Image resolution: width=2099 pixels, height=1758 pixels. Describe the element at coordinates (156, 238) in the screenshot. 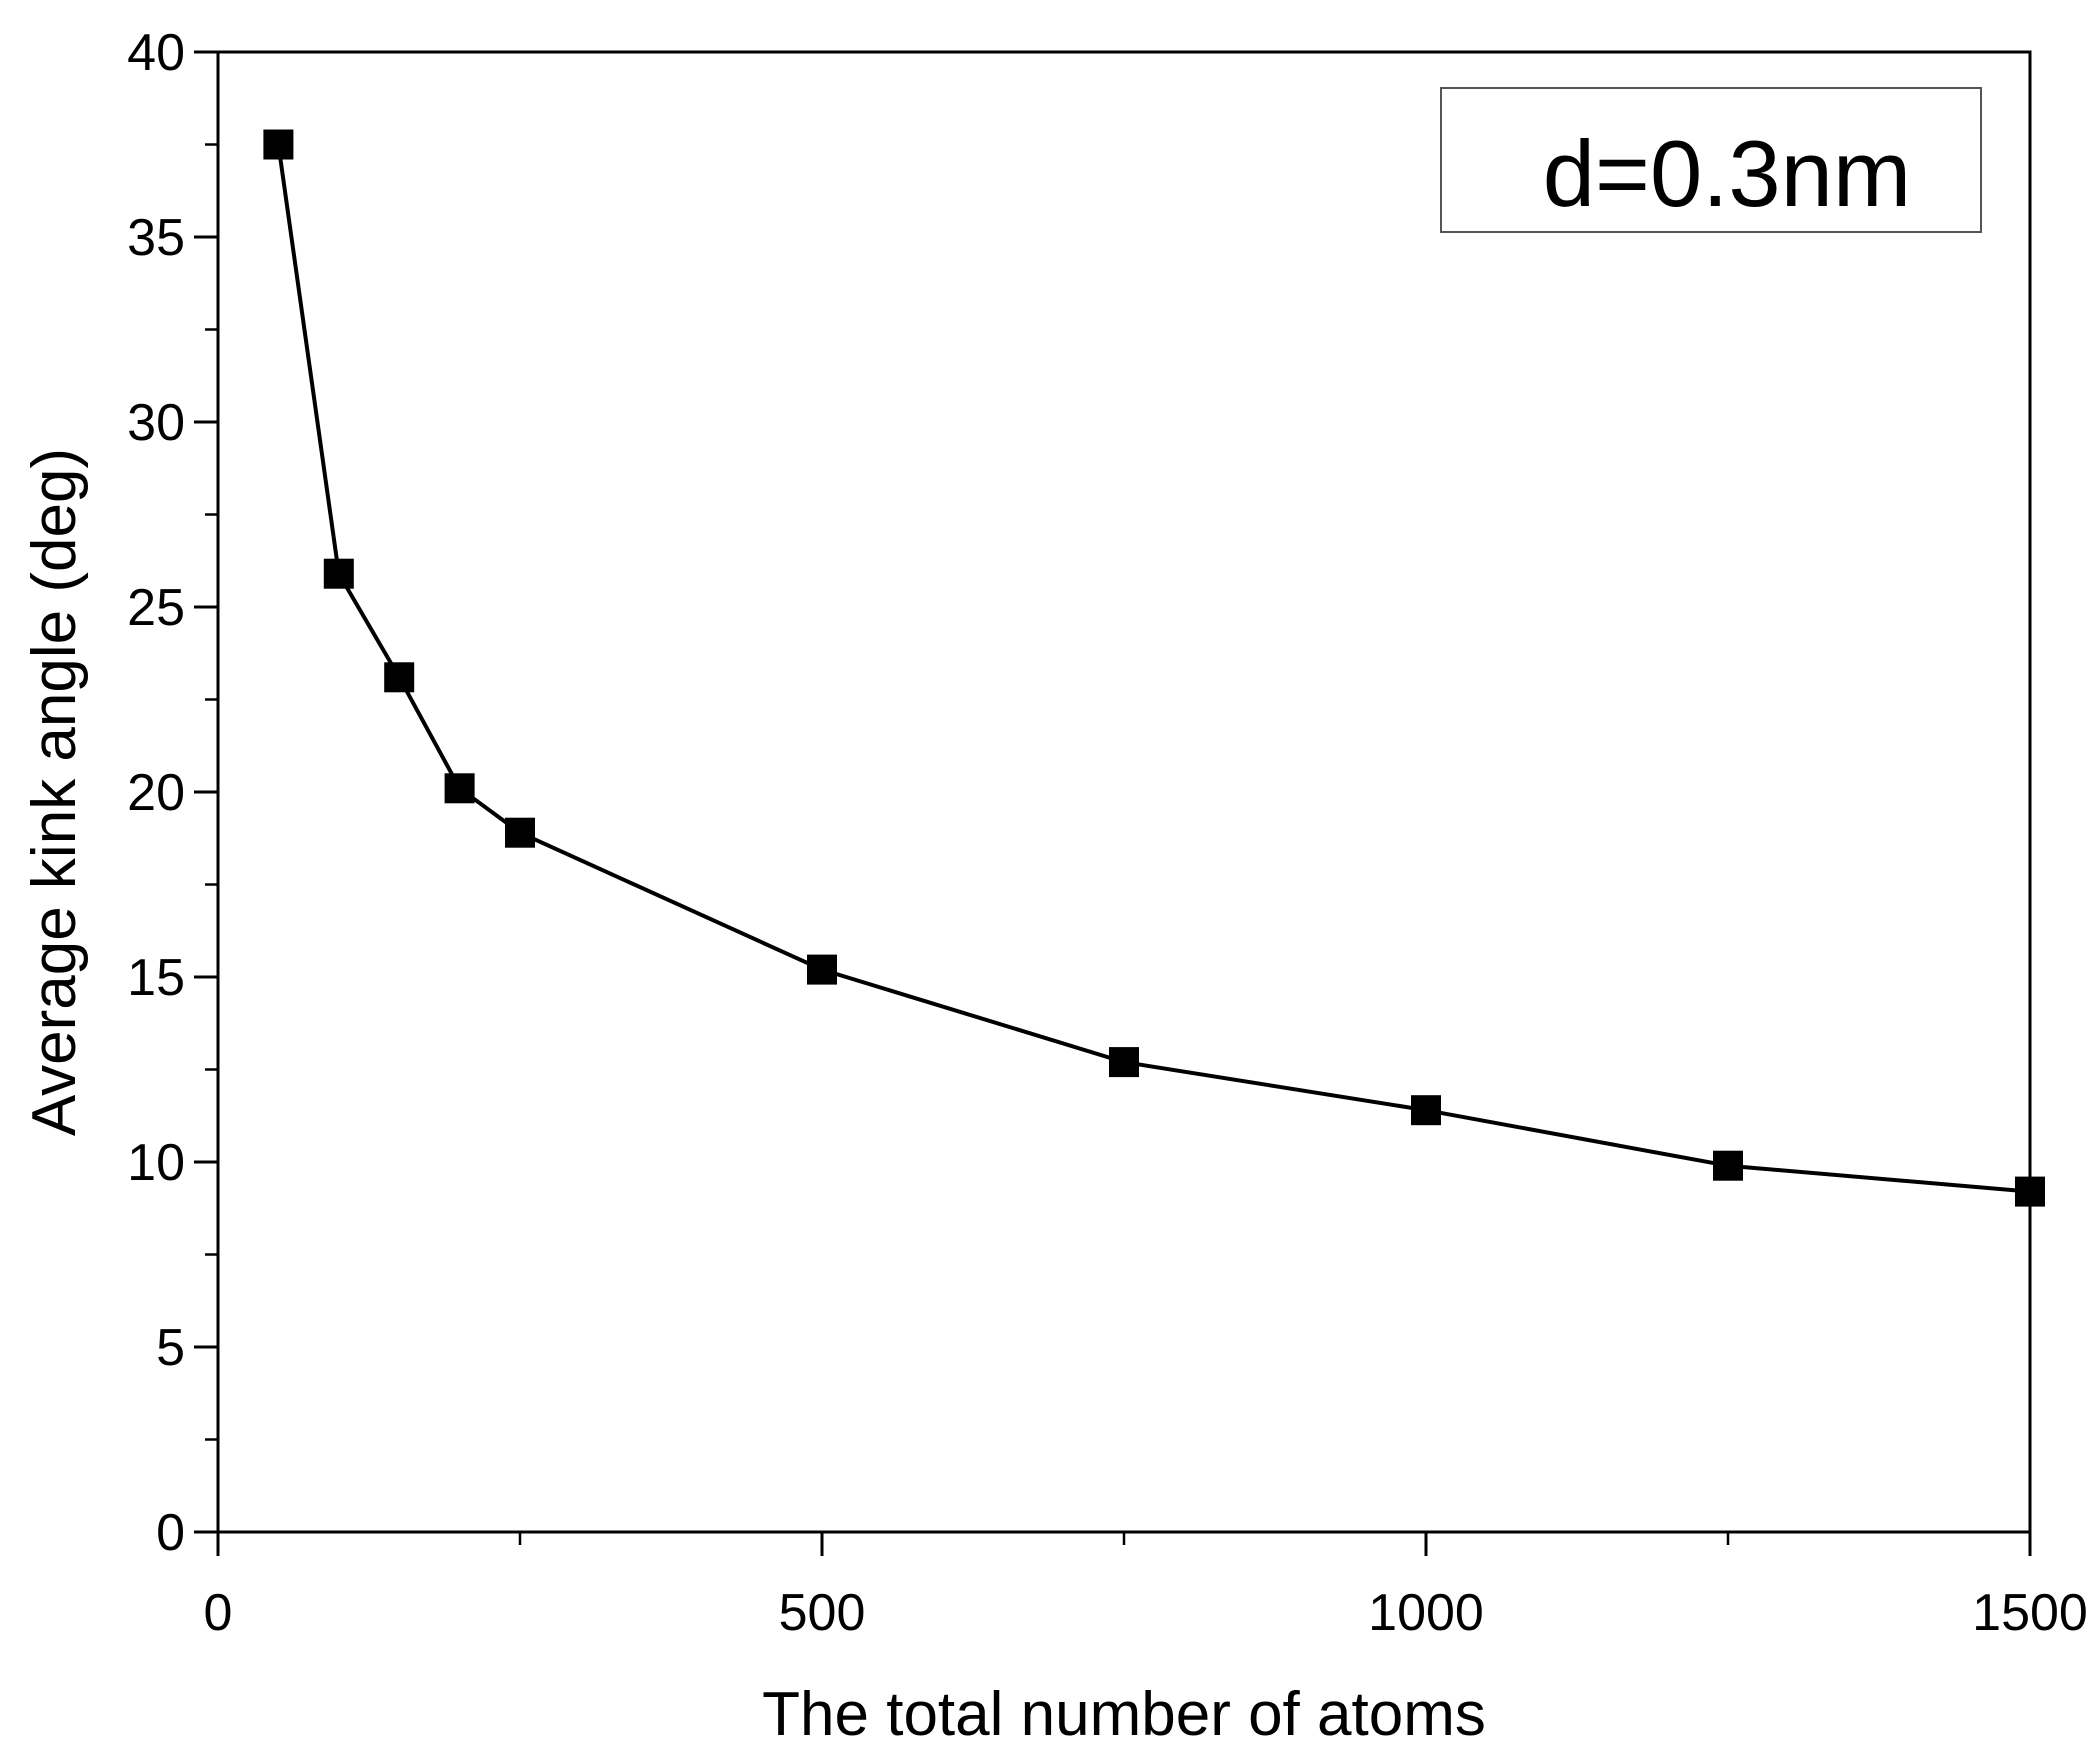

I see `y-tick-label: 35` at that location.